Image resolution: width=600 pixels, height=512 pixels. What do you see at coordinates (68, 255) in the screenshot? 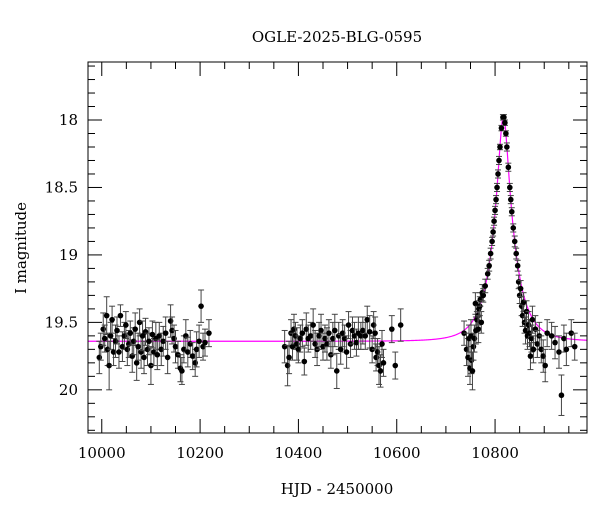
I see `y-tick-label: 19` at bounding box center [68, 255].